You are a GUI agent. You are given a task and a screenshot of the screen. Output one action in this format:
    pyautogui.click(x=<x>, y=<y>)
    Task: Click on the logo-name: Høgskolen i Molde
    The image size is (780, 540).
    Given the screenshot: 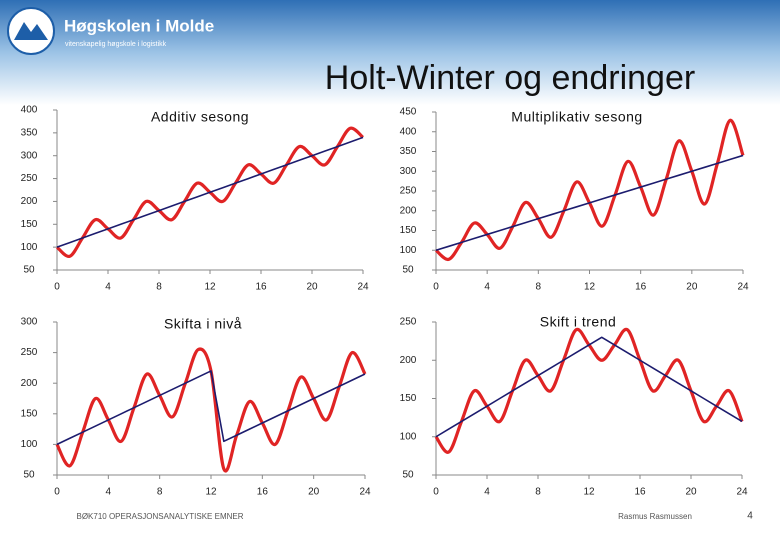 What is the action you would take?
    pyautogui.click(x=139, y=25)
    